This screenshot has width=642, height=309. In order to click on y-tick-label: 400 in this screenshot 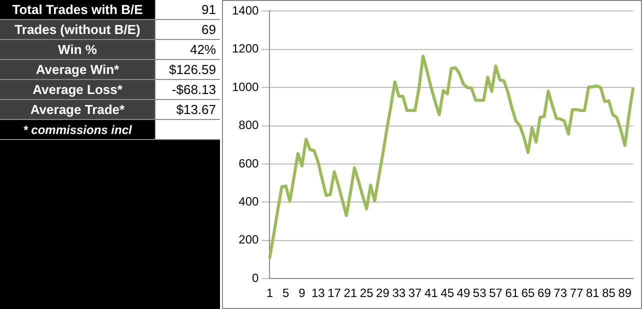, I will do `click(249, 201)`.